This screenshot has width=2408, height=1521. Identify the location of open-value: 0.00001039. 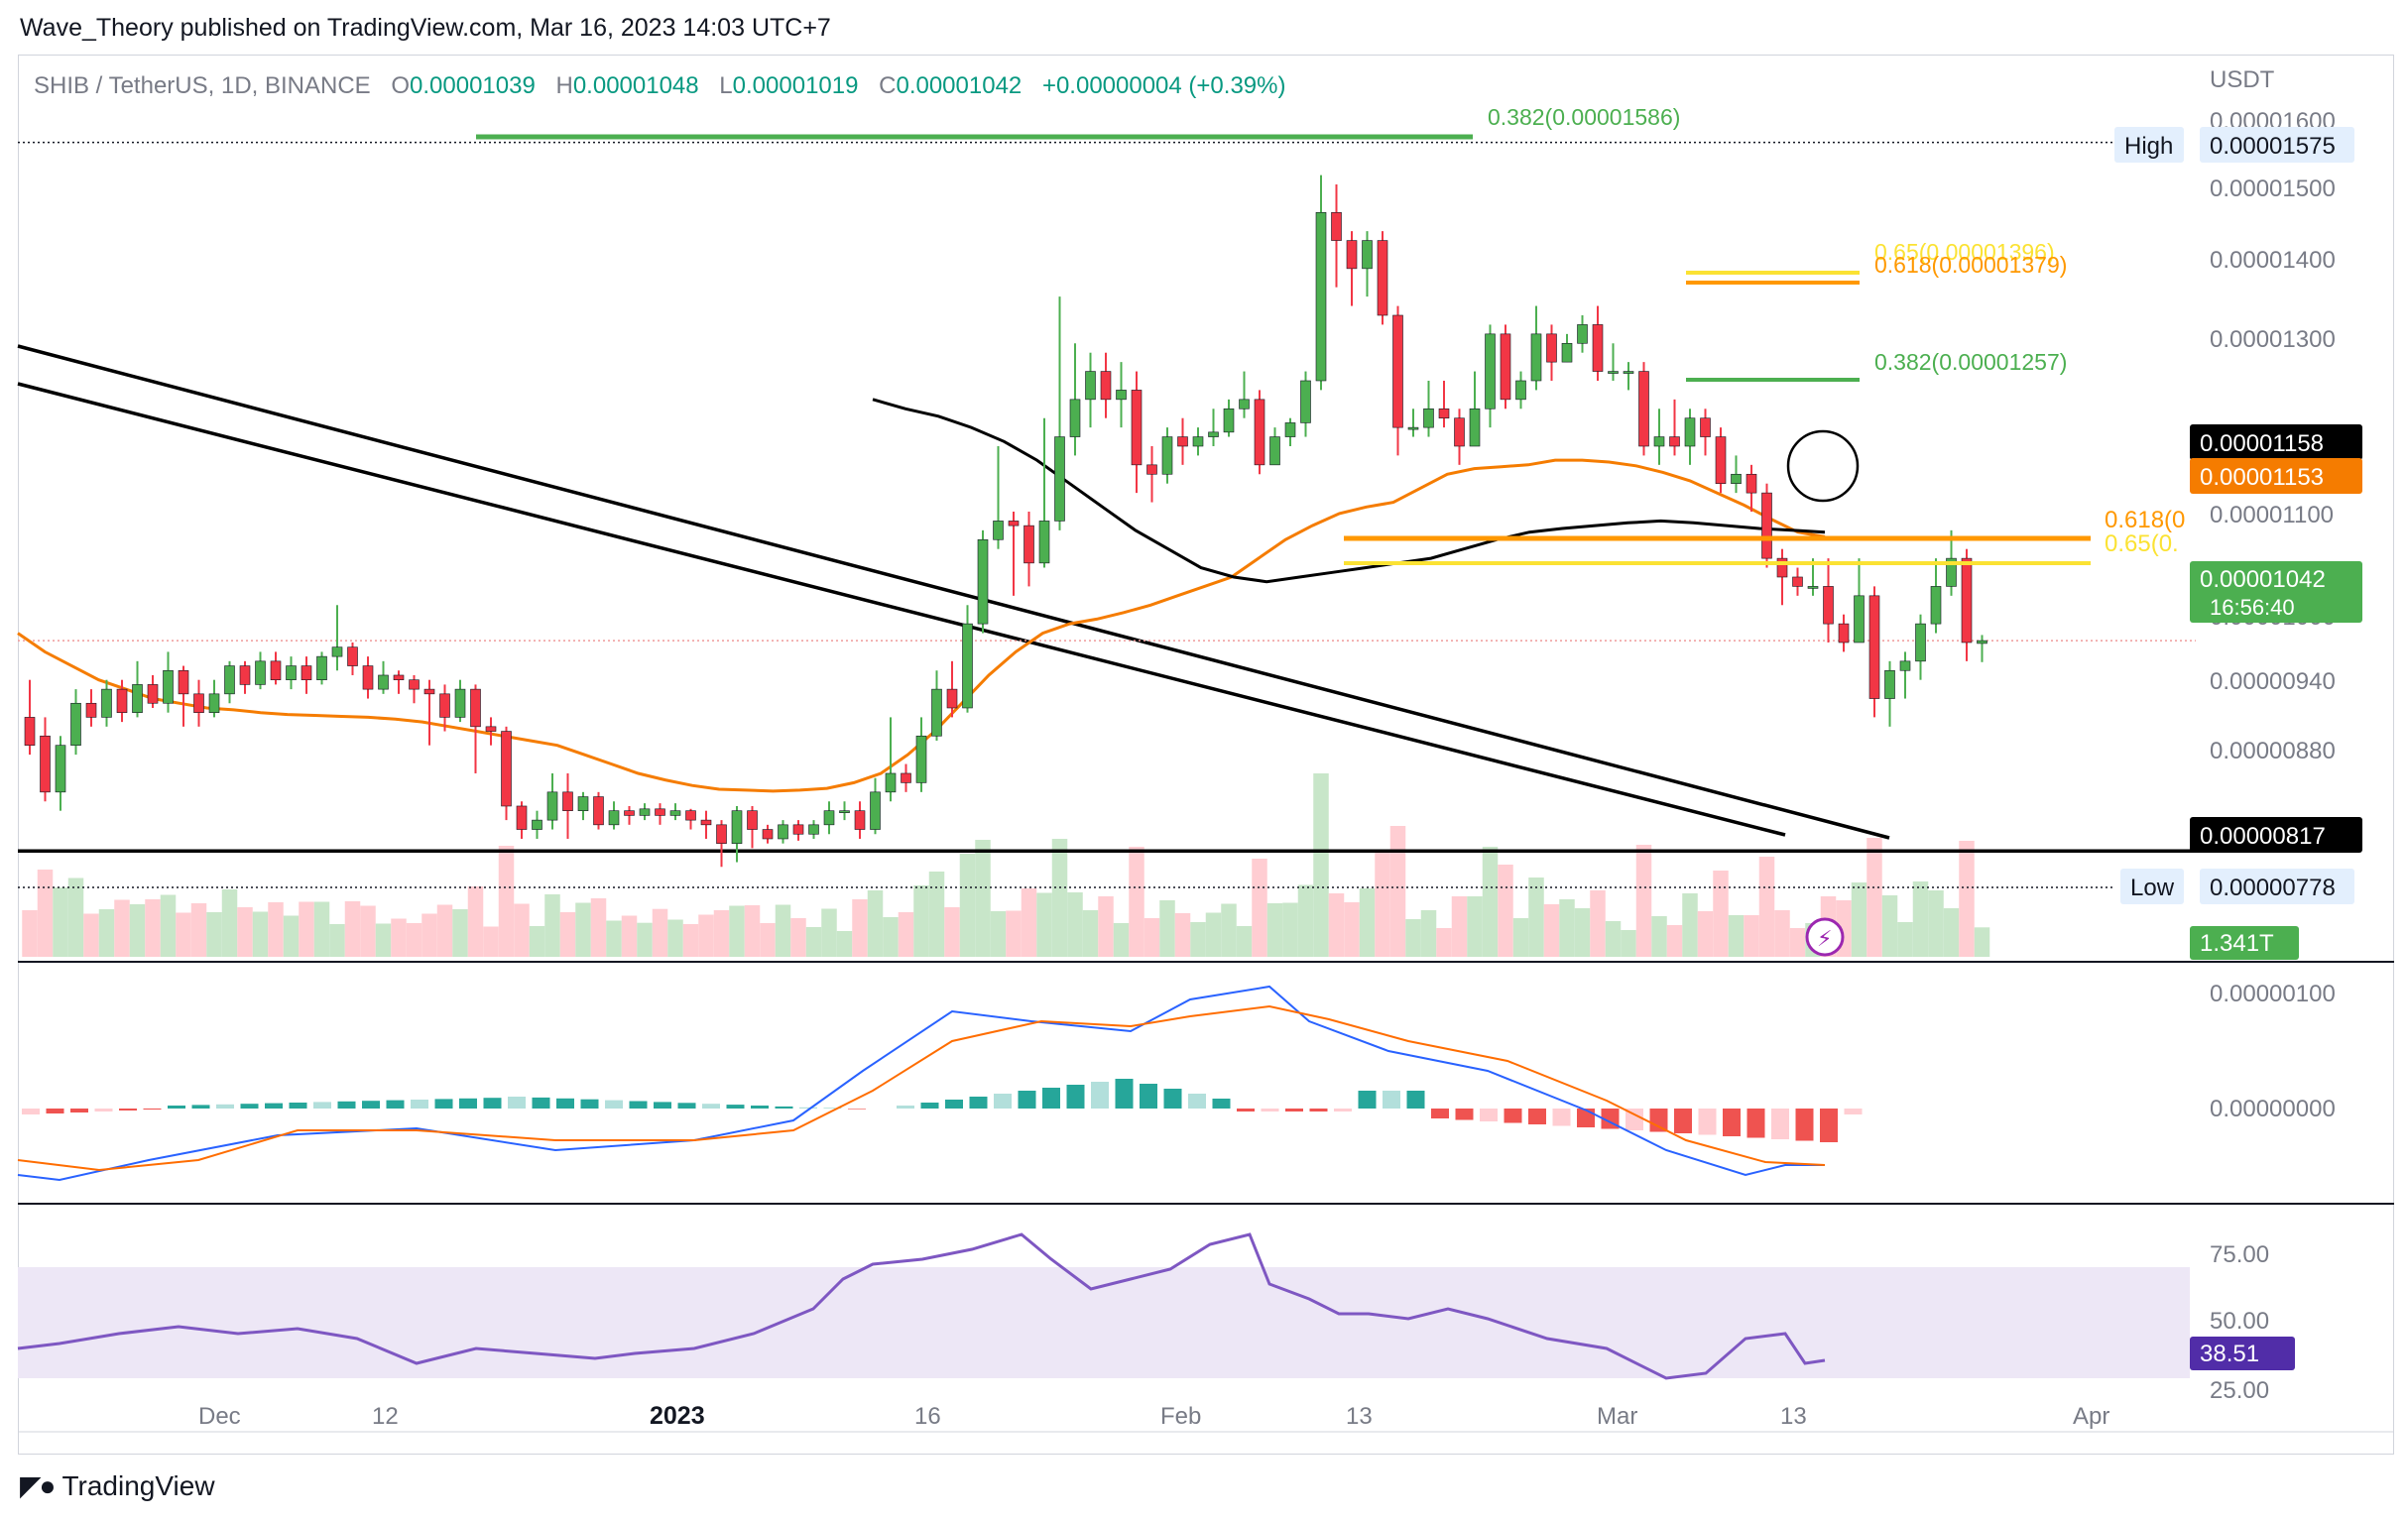
(473, 85).